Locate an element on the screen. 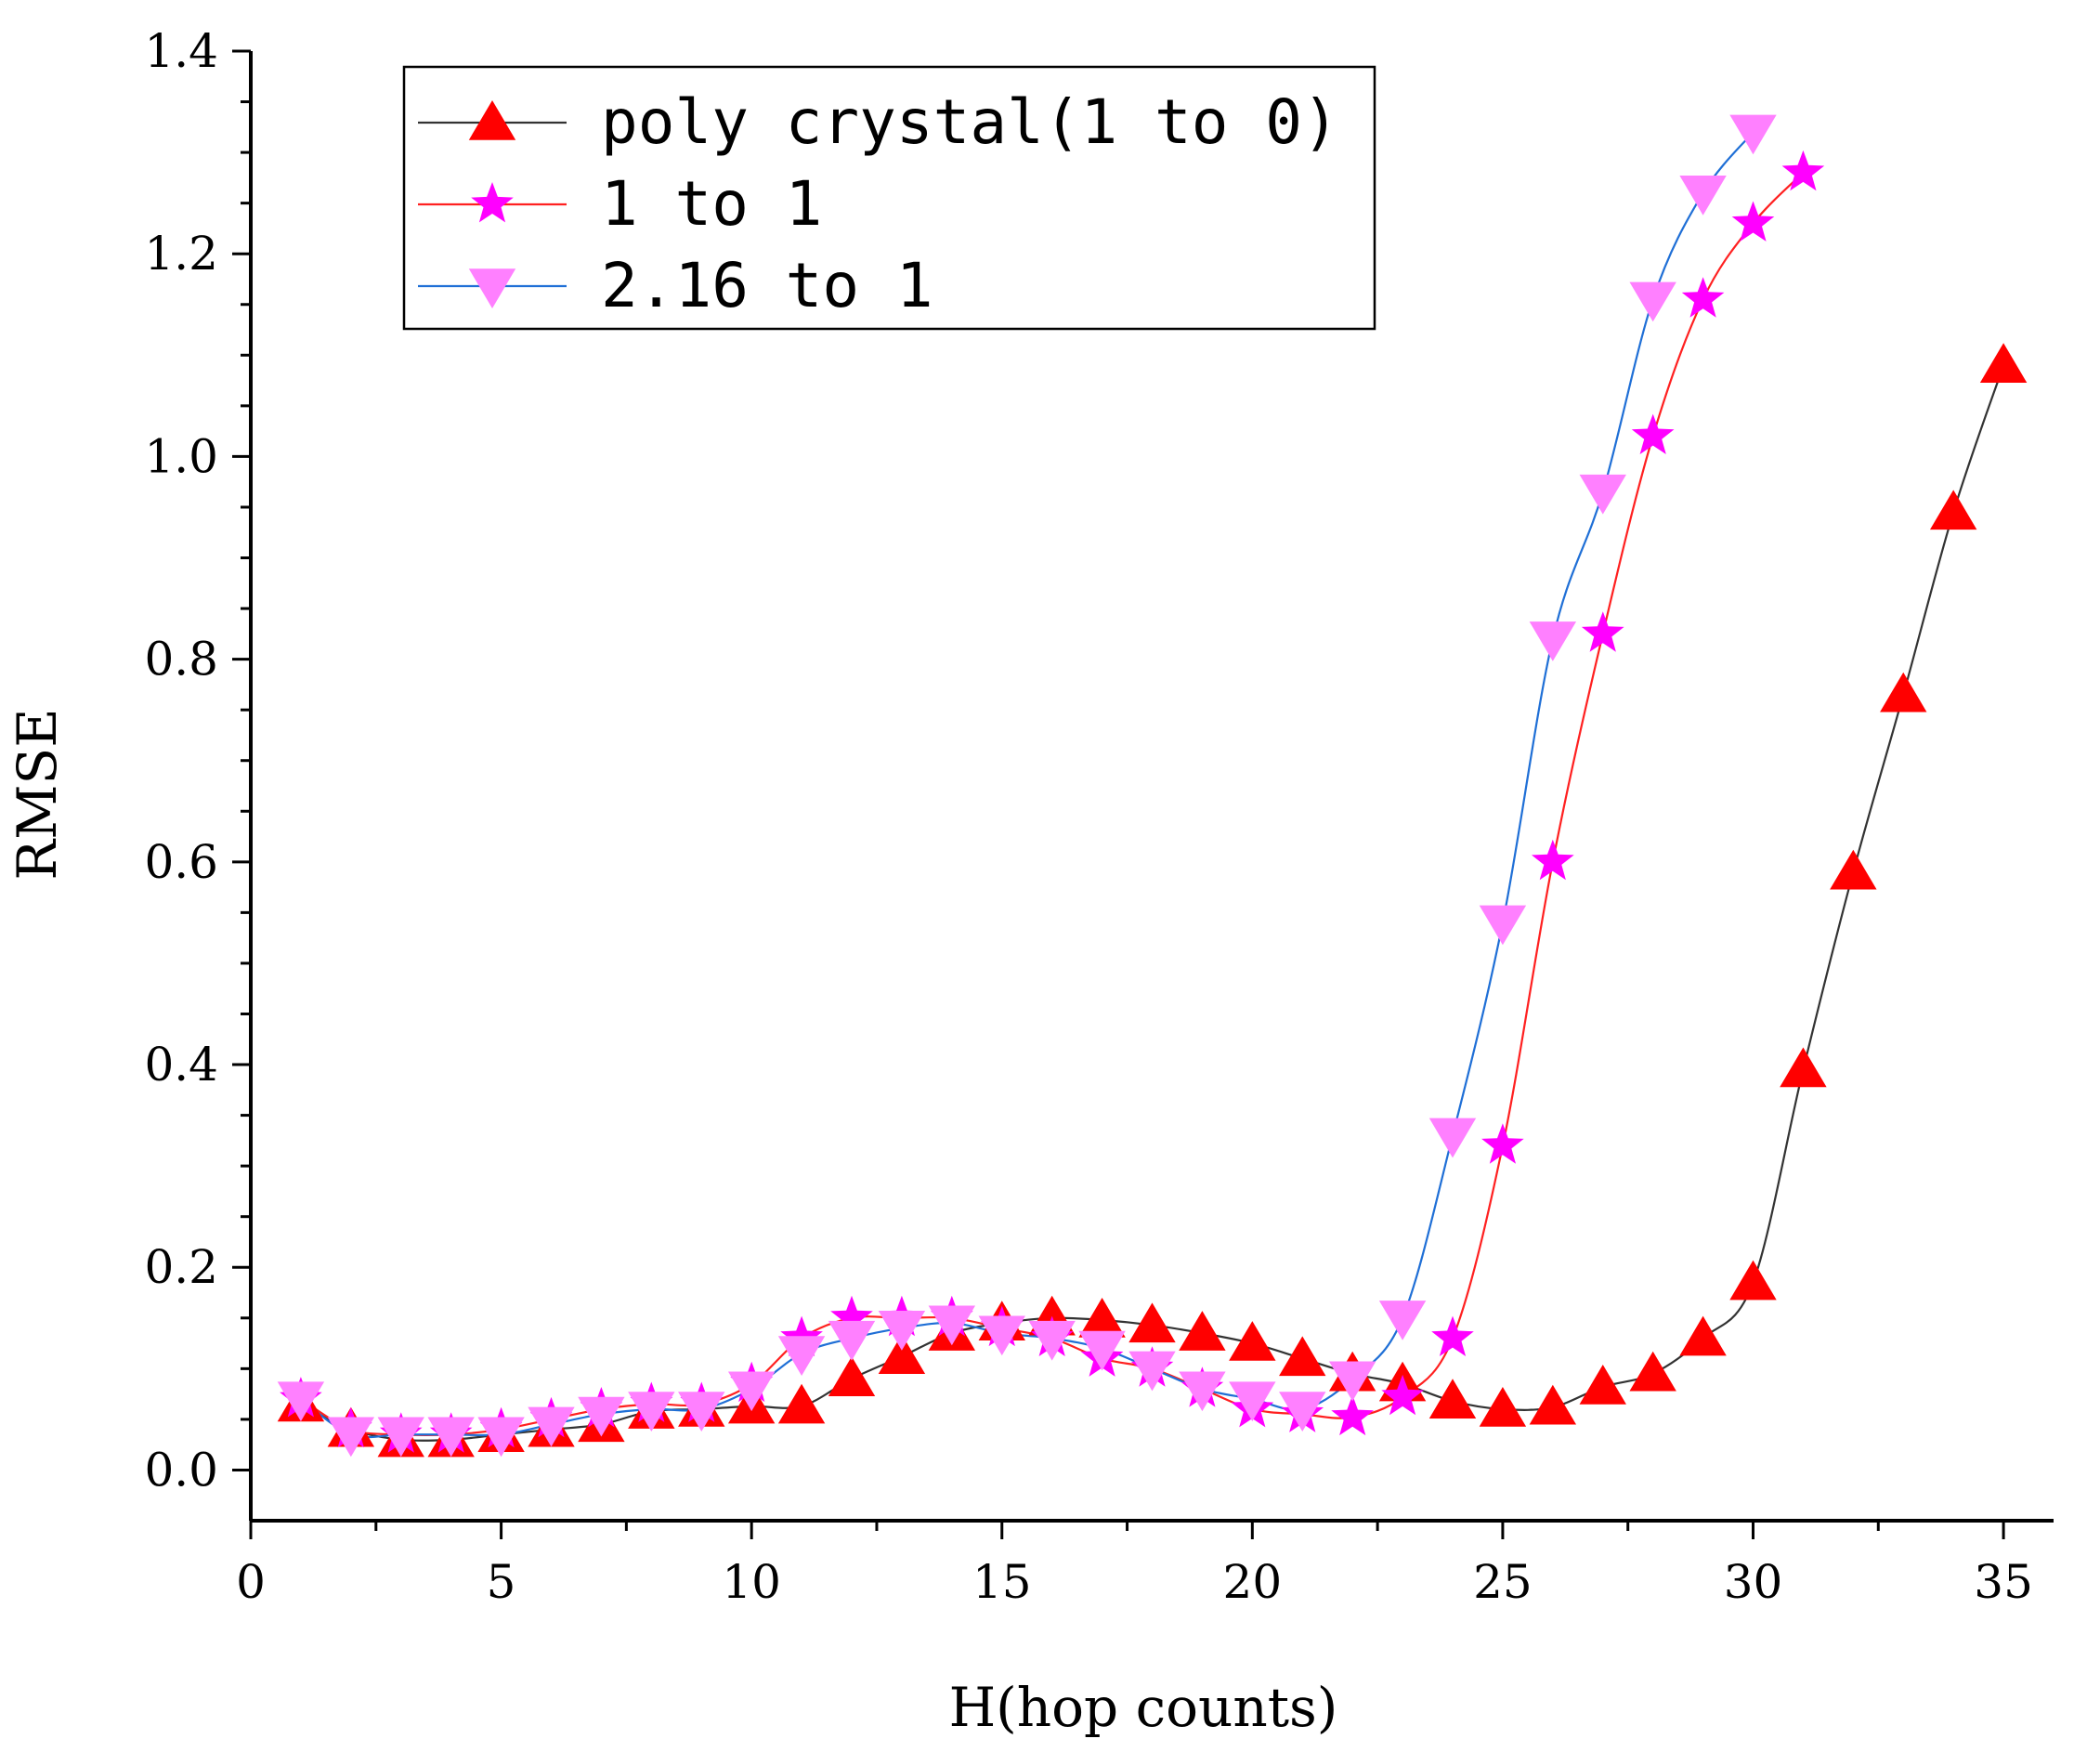 This screenshot has height=1752, width=2100. legend-label-2: 1 to 1 is located at coordinates (711, 204).